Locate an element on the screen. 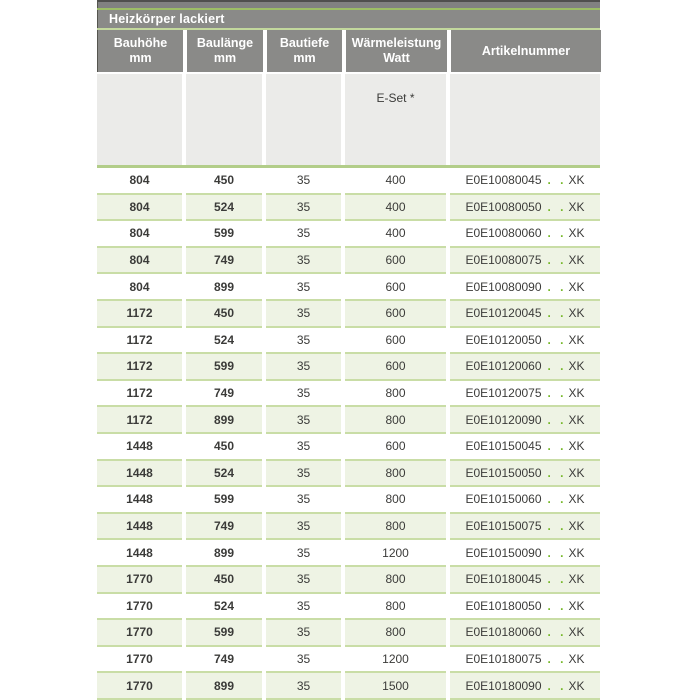 The image size is (700, 700). artikel-code: E0E10150060 is located at coordinates (503, 499).